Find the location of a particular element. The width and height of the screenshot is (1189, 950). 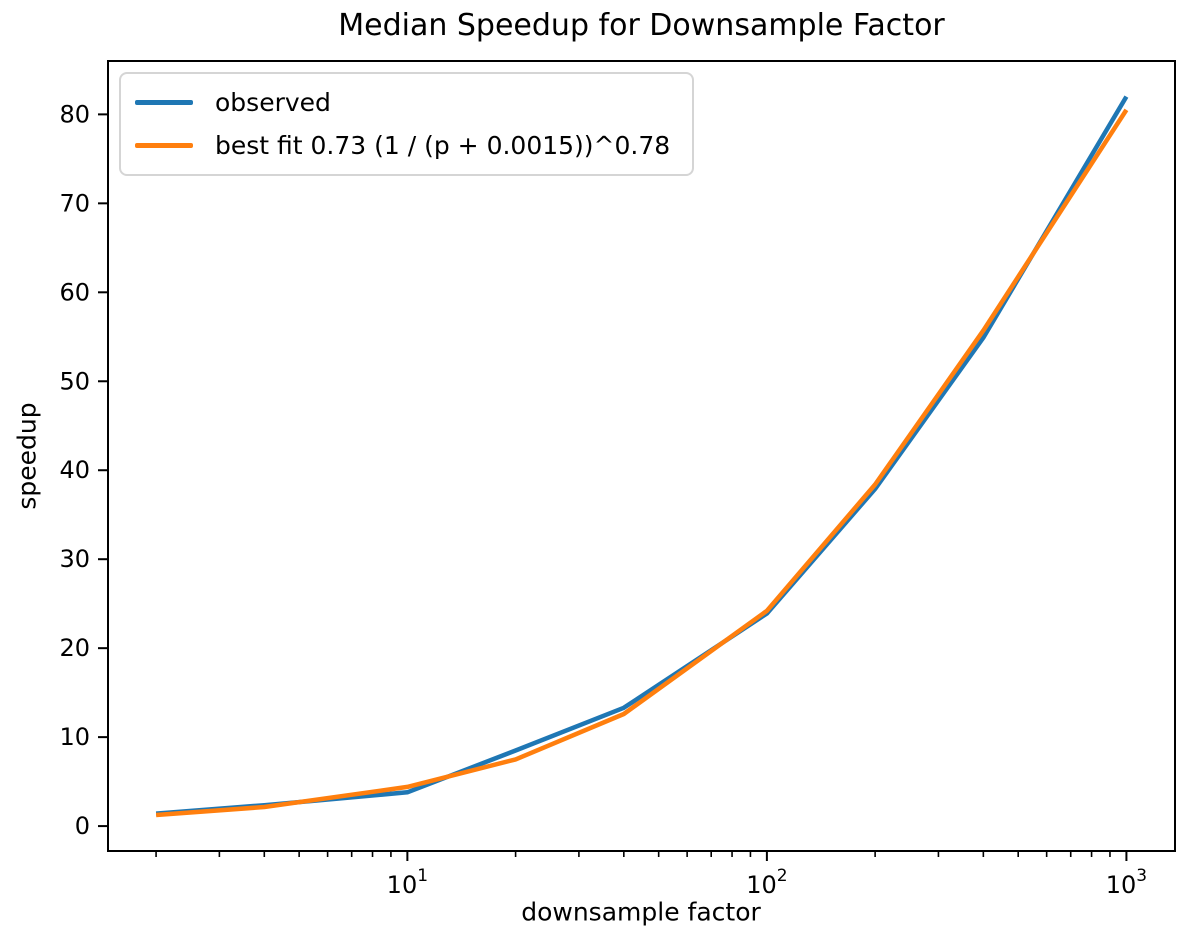

y-axis: 0 10 20 30 40 50 60 70 80 is located at coordinates (83, 470).